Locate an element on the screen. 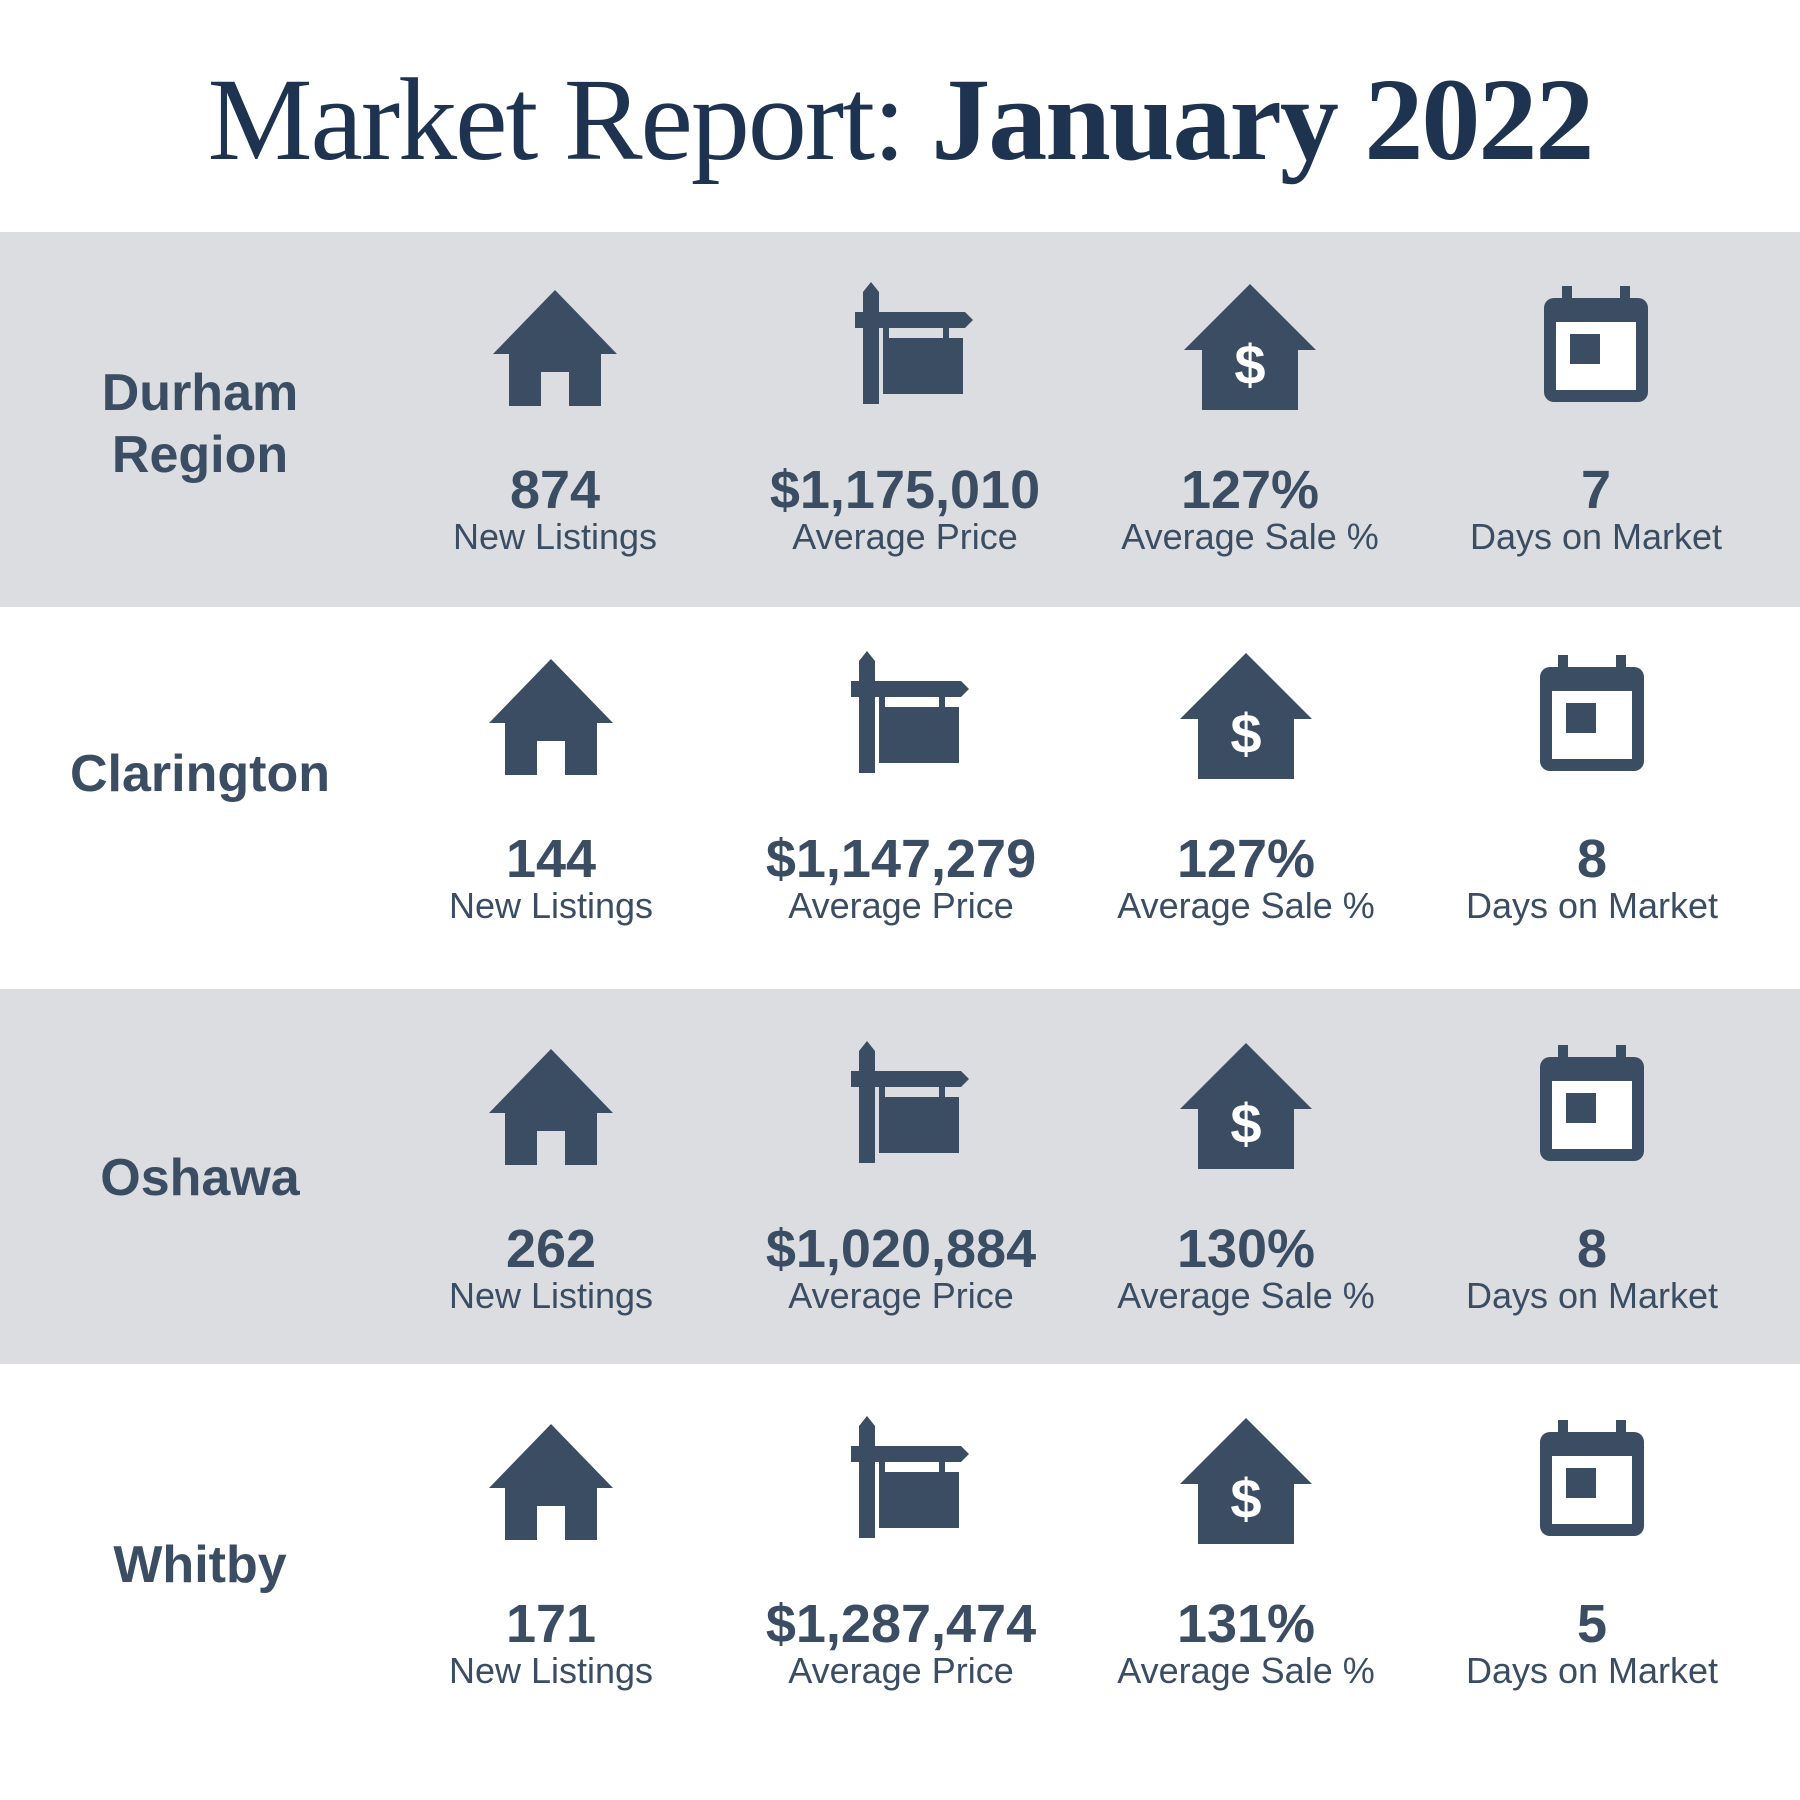 This screenshot has width=1800, height=1800. title-prefix: Market Report: is located at coordinates (556, 119).